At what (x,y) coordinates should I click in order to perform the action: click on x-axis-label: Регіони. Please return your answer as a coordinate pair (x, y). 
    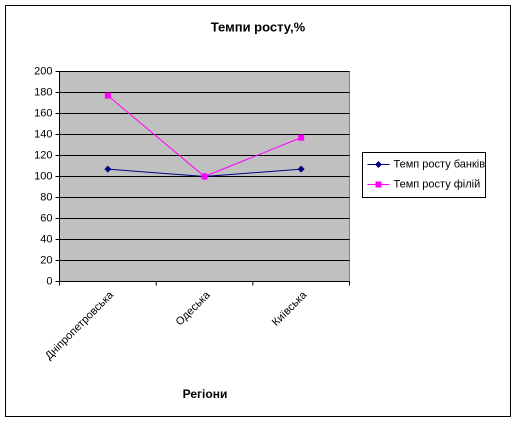
    Looking at the image, I should click on (205, 394).